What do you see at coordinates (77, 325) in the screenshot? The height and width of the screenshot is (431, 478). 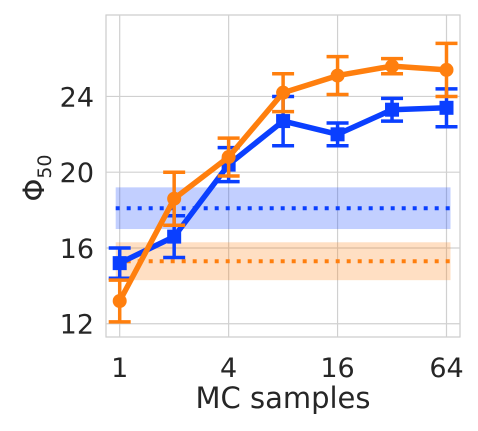 I see `y-tick-label: 12` at bounding box center [77, 325].